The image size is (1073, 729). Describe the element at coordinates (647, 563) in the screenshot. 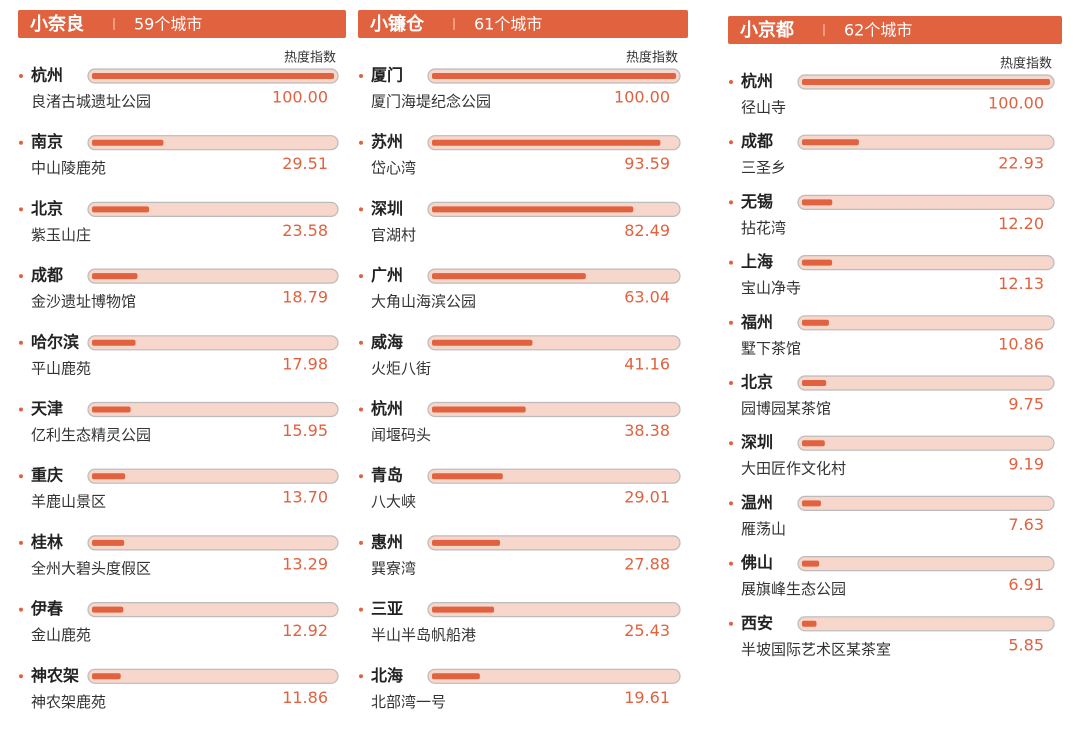

I see `value-label: 27.88` at that location.